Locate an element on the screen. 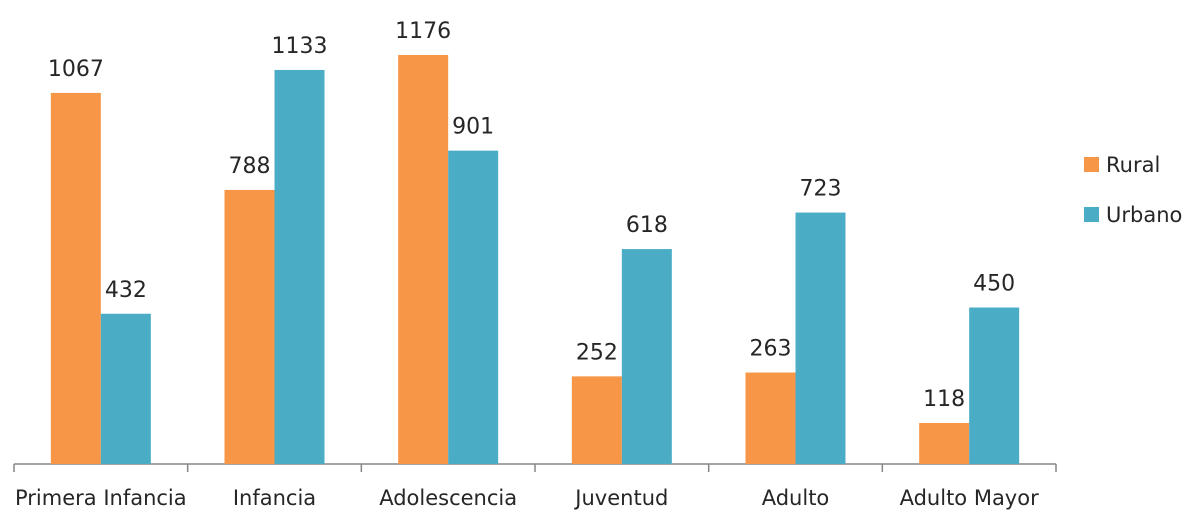 The height and width of the screenshot is (514, 1194). category-label: Primera Infancia is located at coordinates (101, 498).